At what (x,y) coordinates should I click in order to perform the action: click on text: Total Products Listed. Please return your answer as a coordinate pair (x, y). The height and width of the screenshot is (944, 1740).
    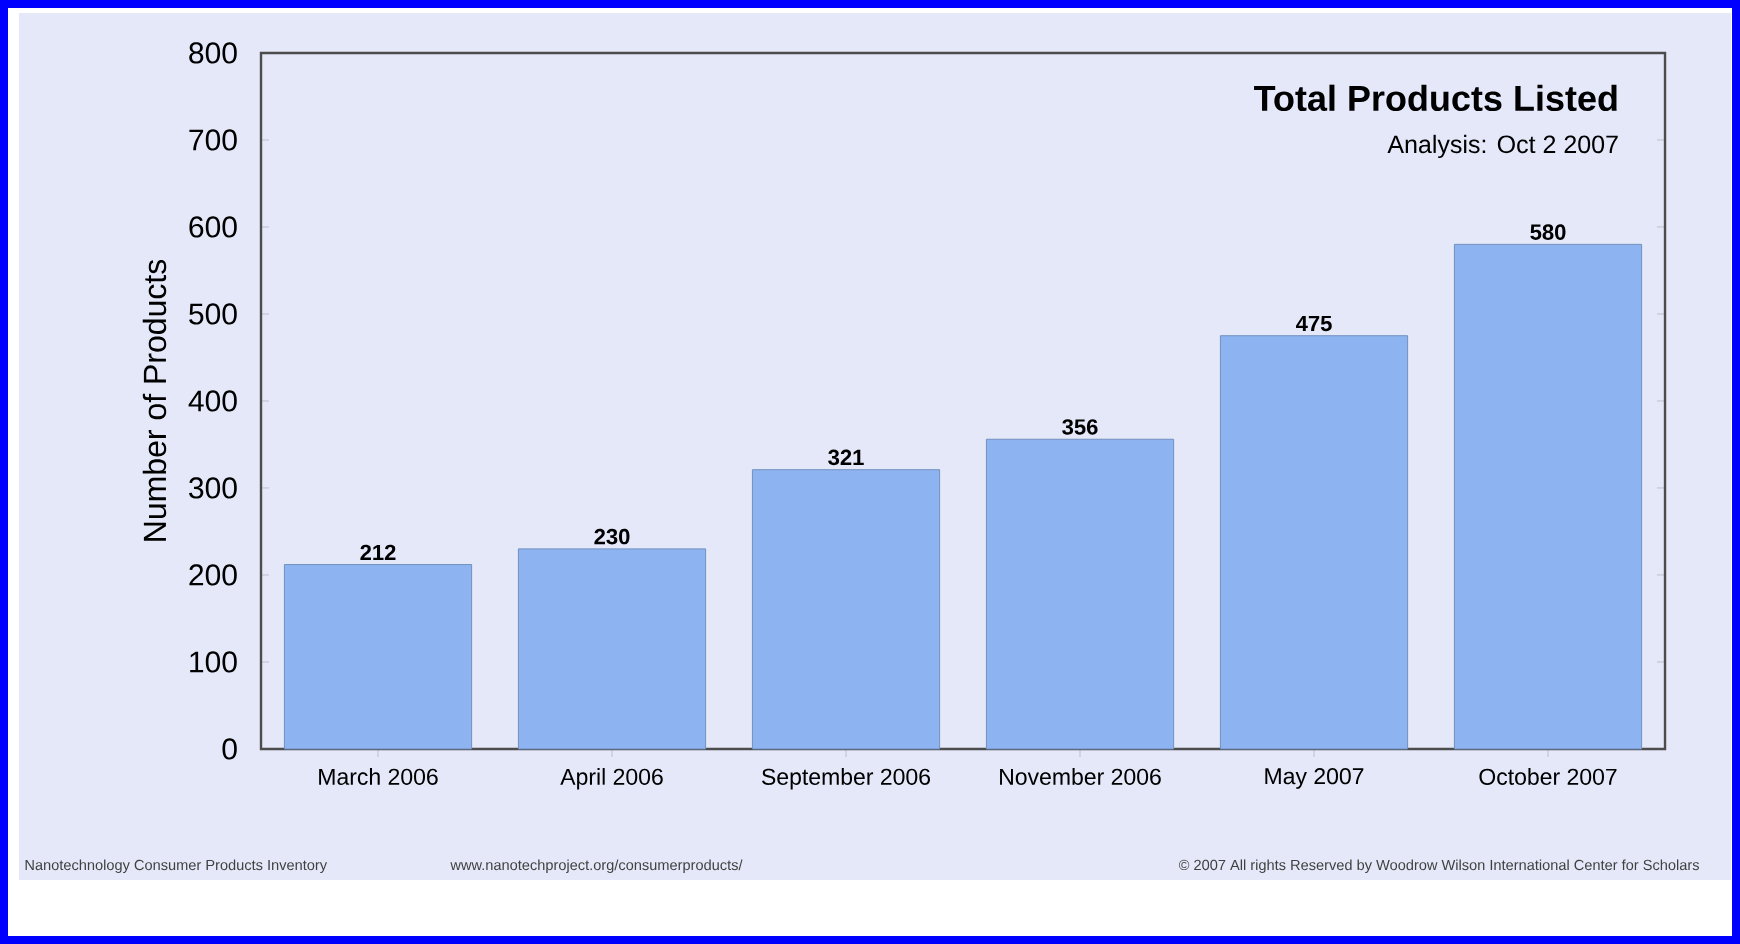
    Looking at the image, I should click on (1435, 98).